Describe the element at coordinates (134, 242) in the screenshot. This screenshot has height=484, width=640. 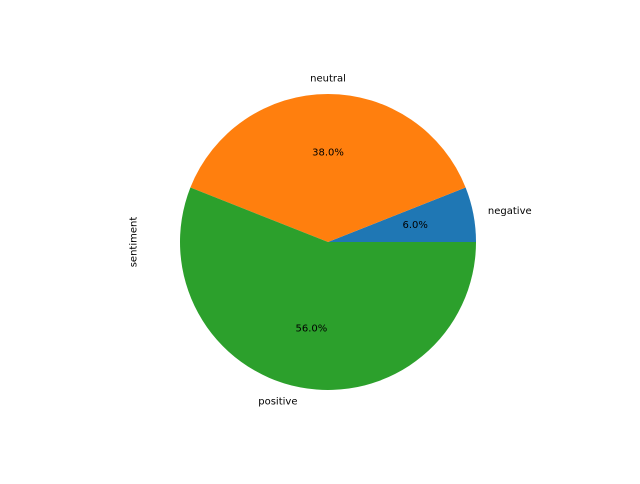
I see `y-axis-label: sentiment` at that location.